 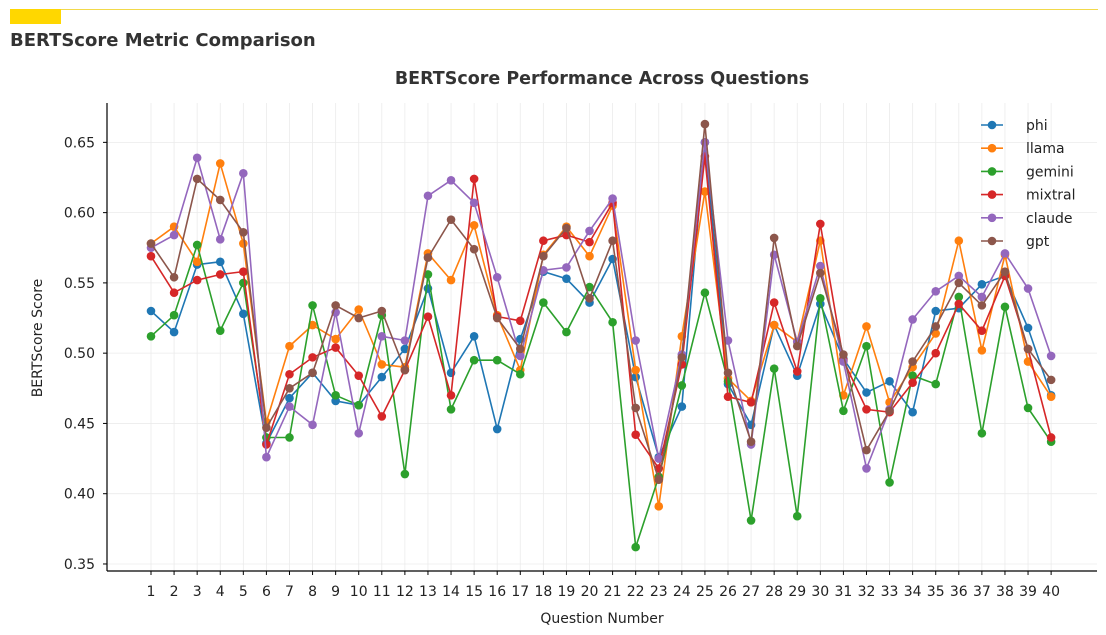 I want to click on y-axis-label: BERTScore Score, so click(x=38, y=338).